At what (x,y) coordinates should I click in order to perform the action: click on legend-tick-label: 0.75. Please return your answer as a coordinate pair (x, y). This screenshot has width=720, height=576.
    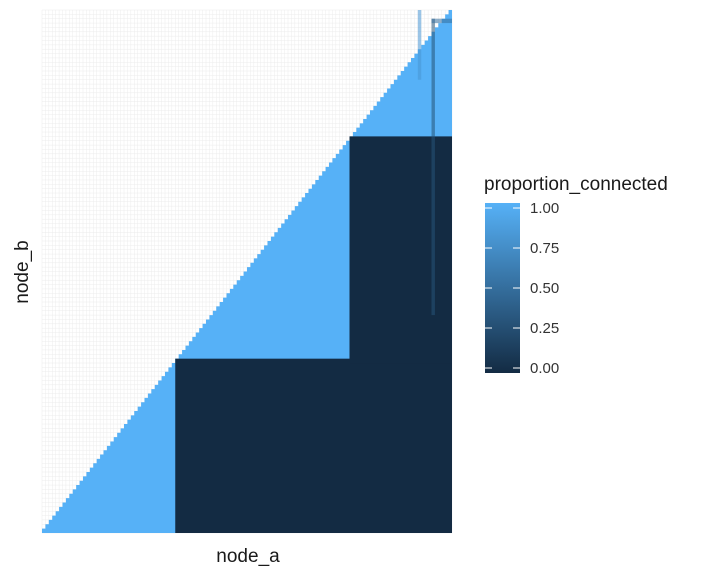
    Looking at the image, I should click on (544, 248).